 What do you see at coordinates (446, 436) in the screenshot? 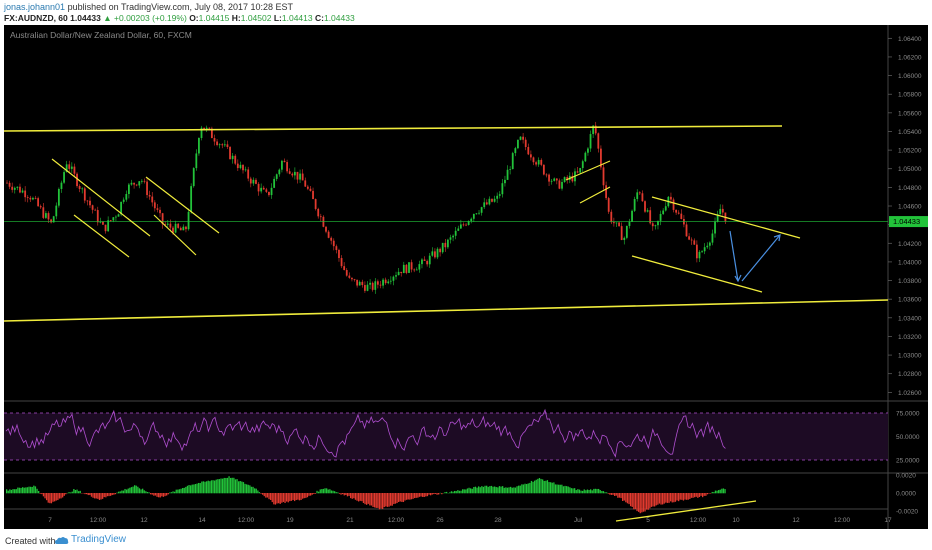
I see `rsi-band-fill` at bounding box center [446, 436].